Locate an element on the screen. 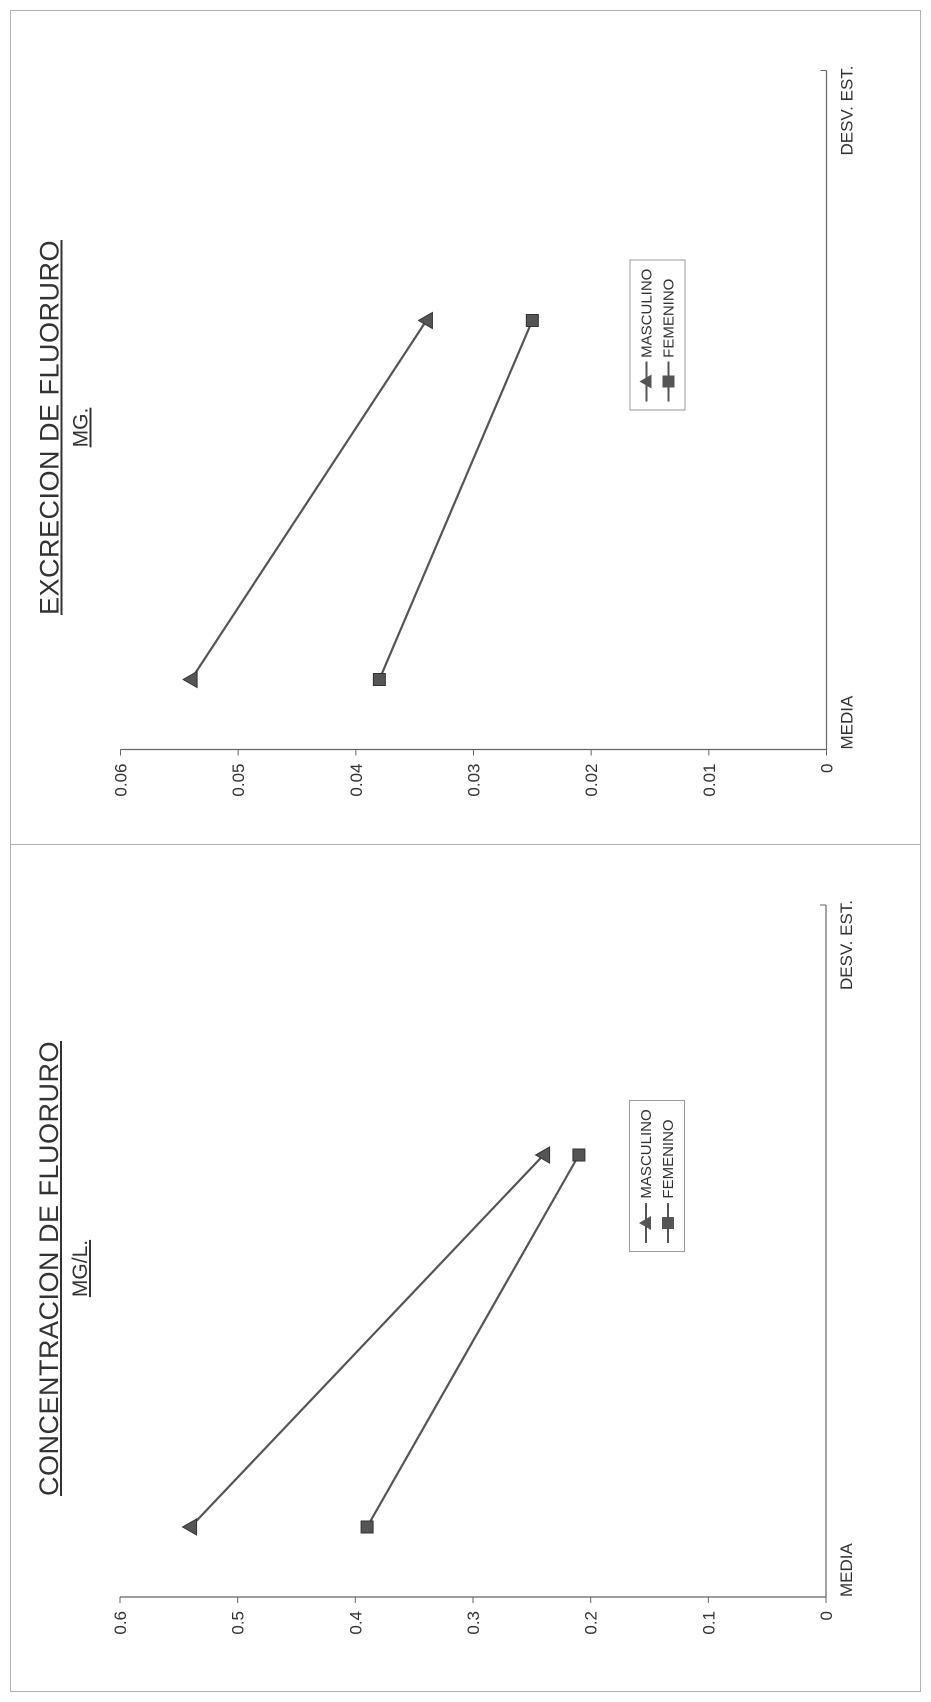 This screenshot has height=1702, width=931. y-tick-label: 0.1 is located at coordinates (708, 1623).